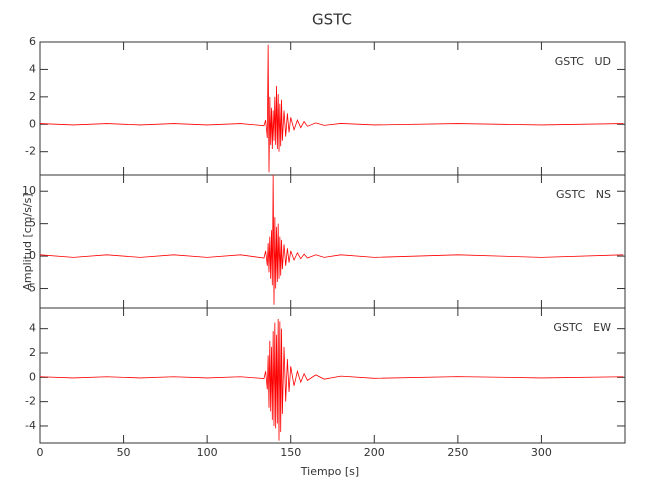 The width and height of the screenshot is (650, 500). I want to click on x-tick-label: 0, so click(40, 452).